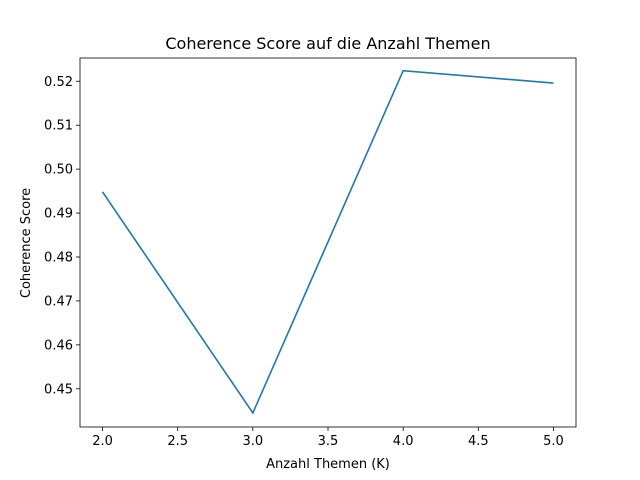  I want to click on y-axis-label: Coherence Score, so click(26, 243).